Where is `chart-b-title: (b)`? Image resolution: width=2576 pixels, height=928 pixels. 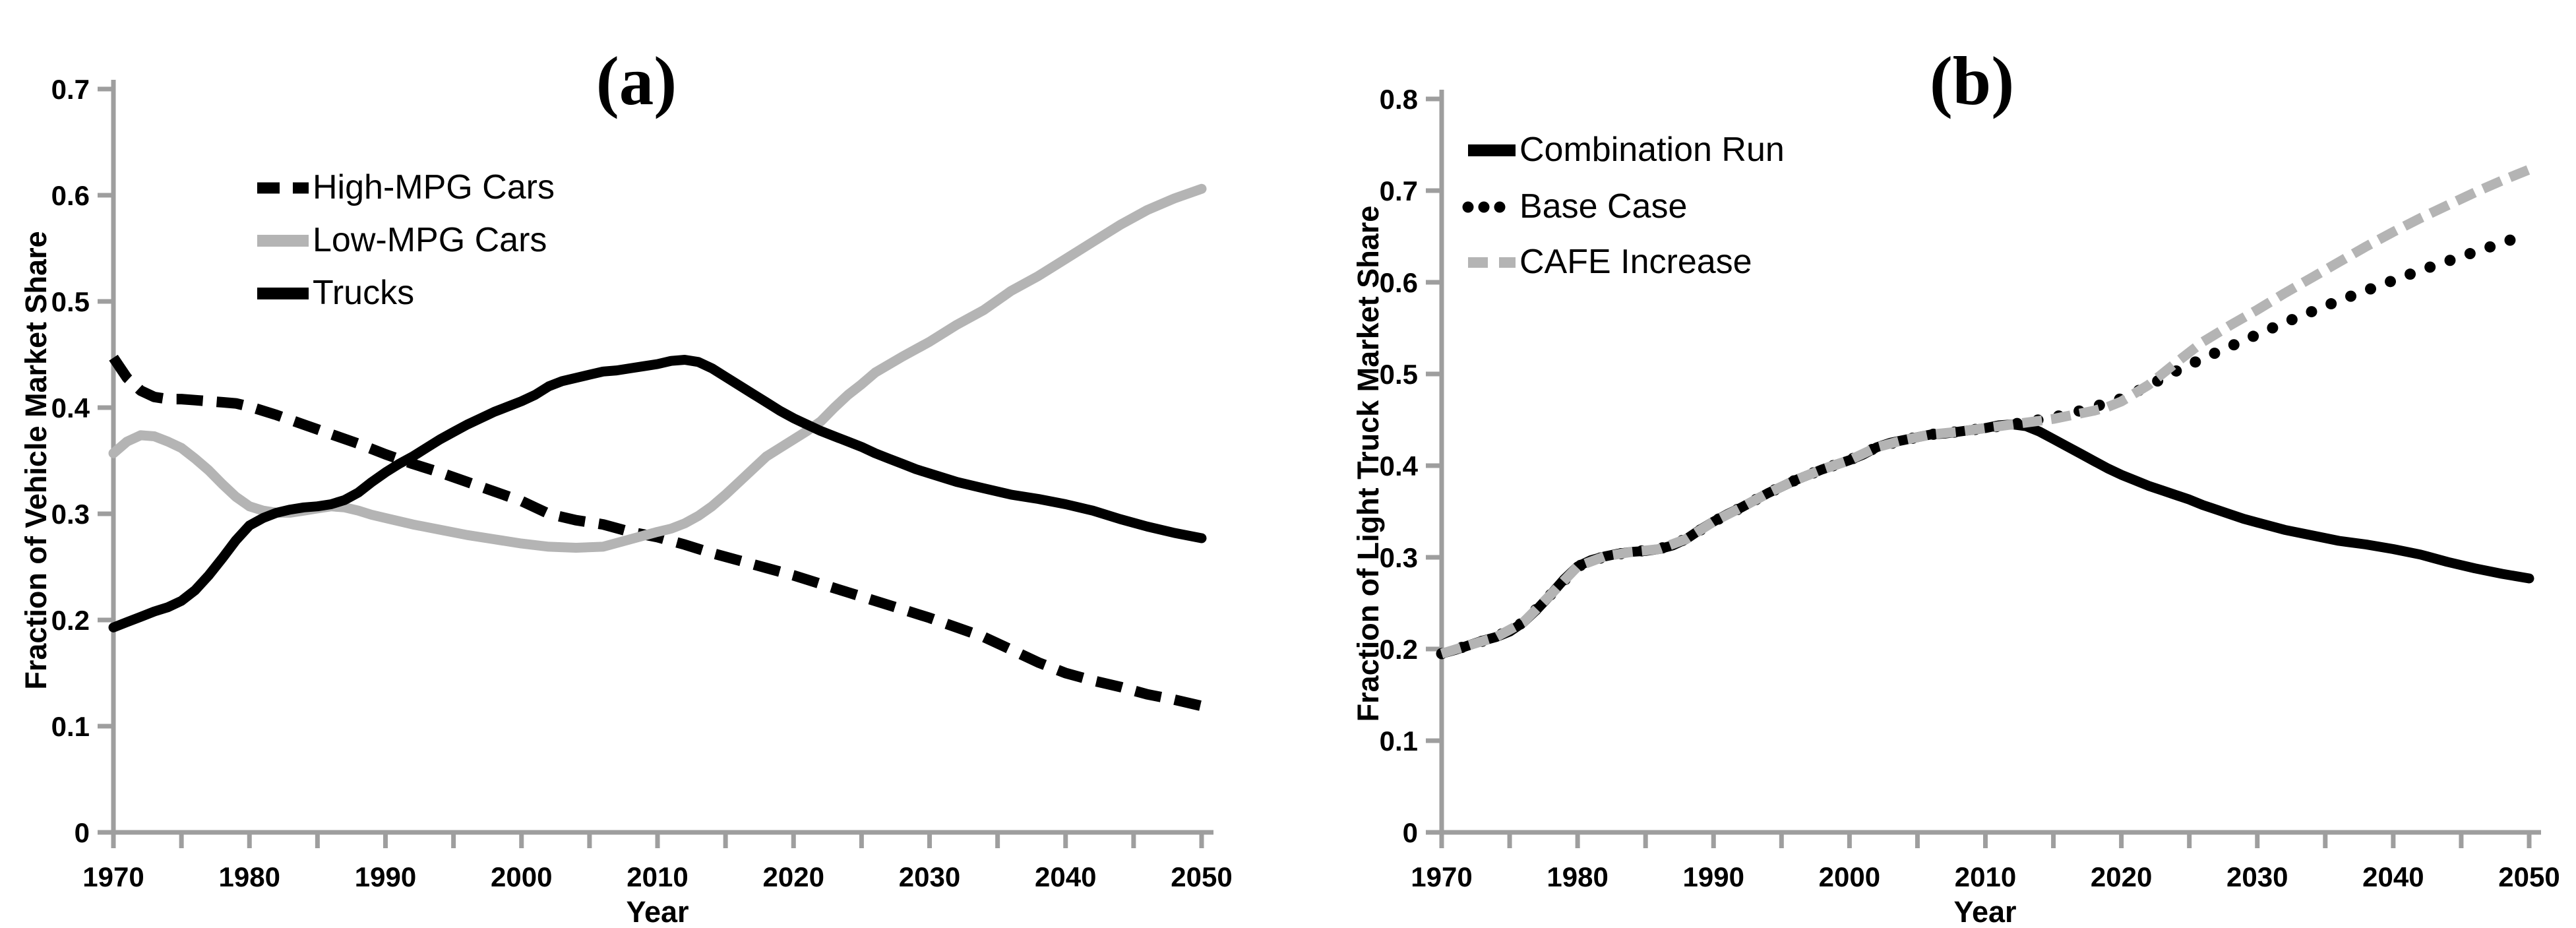
chart-b-title: (b) is located at coordinates (1972, 80).